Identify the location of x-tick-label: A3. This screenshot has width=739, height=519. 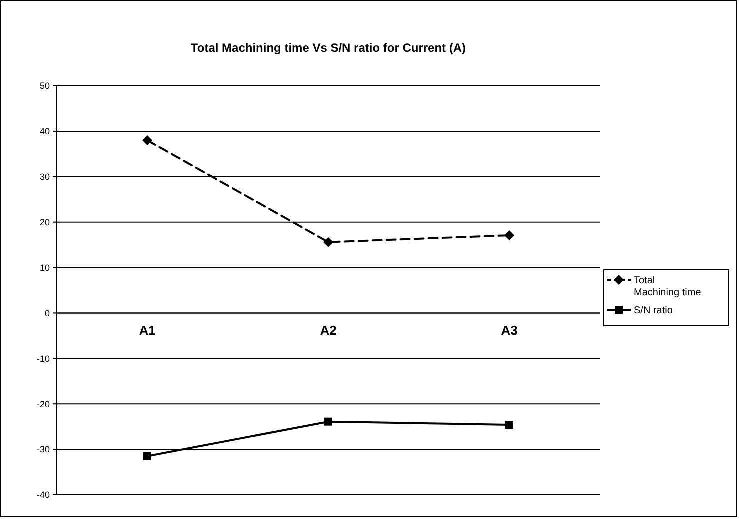
(509, 330).